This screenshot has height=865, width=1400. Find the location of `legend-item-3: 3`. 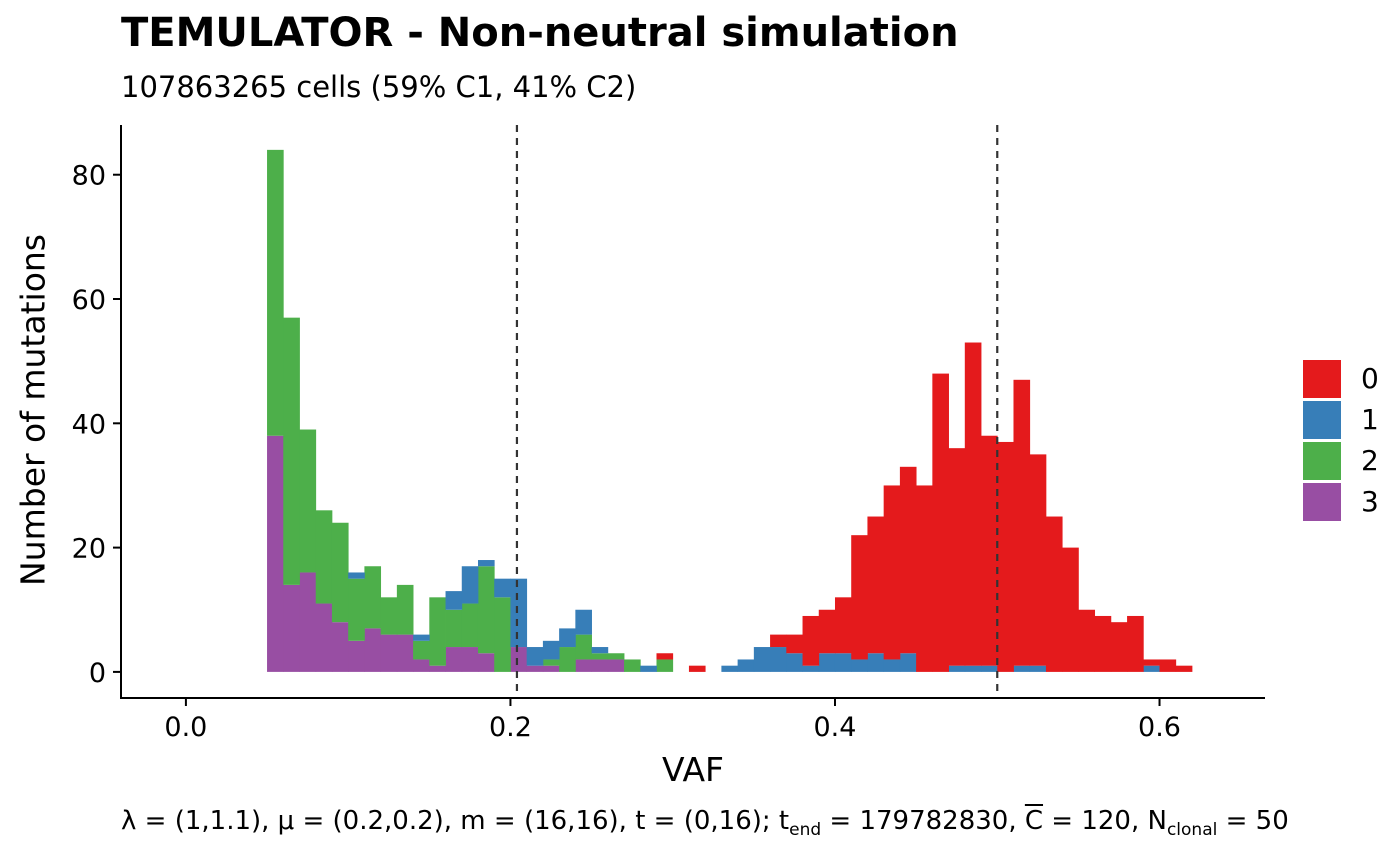

legend-item-3: 3 is located at coordinates (1341, 501).